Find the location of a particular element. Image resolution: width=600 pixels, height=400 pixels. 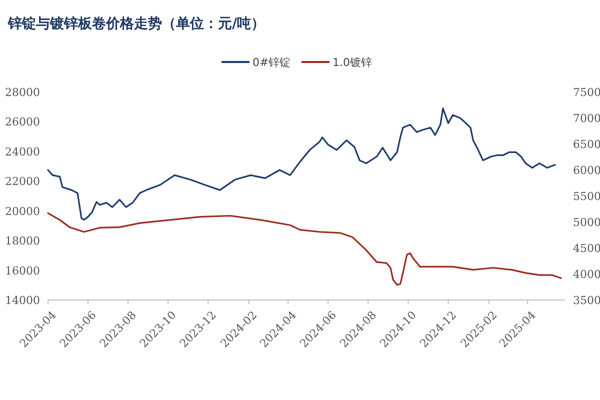

y2-tick-label: 4000 is located at coordinates (586, 274).